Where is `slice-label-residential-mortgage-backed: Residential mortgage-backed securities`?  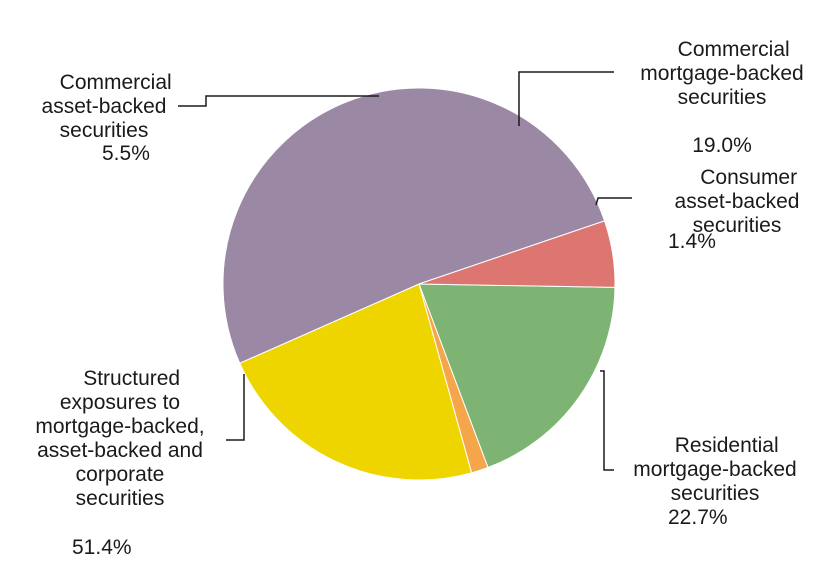 slice-label-residential-mortgage-backed: Residential mortgage-backed securities is located at coordinates (715, 470).